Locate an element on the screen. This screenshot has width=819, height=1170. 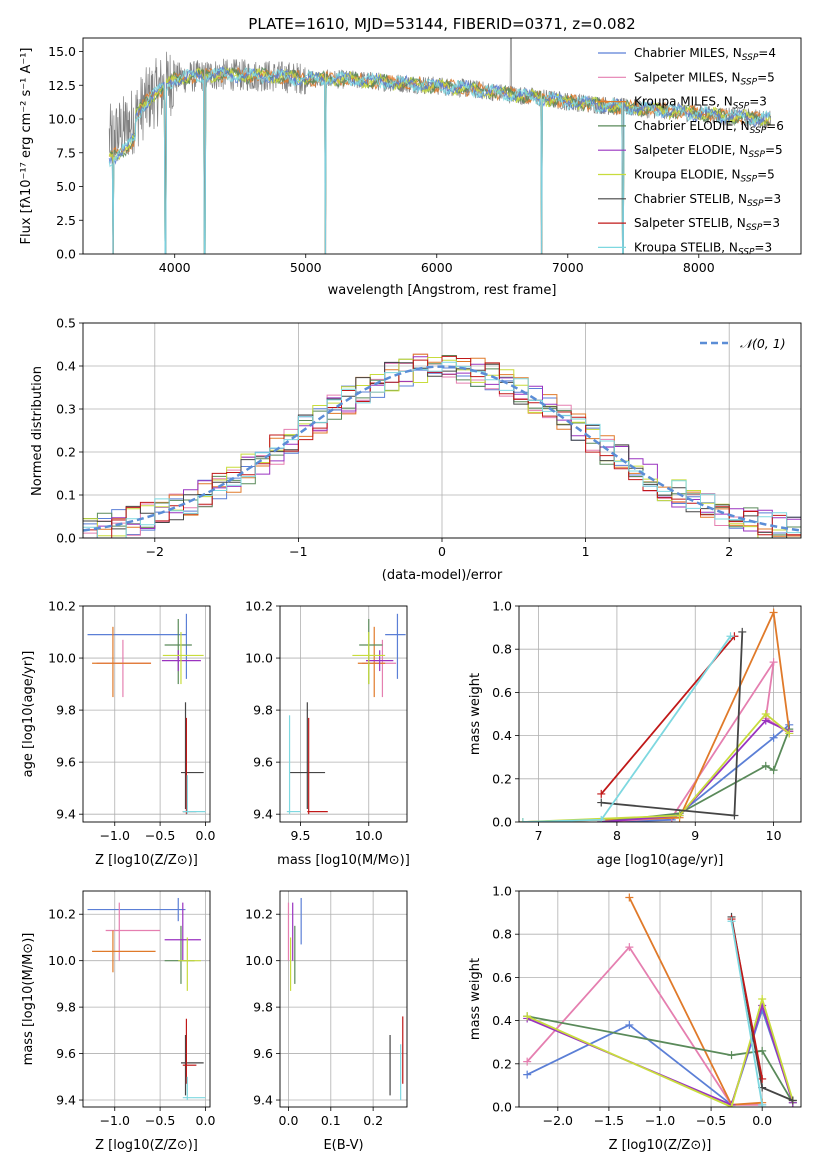
x-tick-label: −0.5 is located at coordinates (711, 1120).